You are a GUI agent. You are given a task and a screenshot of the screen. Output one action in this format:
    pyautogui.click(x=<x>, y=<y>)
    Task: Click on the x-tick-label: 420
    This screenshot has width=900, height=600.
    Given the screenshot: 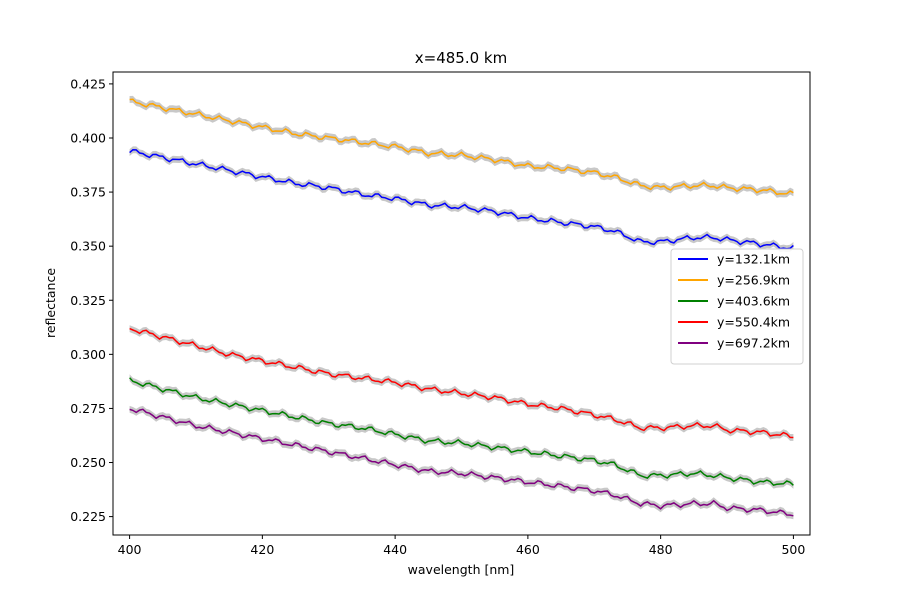 What is the action you would take?
    pyautogui.click(x=262, y=549)
    